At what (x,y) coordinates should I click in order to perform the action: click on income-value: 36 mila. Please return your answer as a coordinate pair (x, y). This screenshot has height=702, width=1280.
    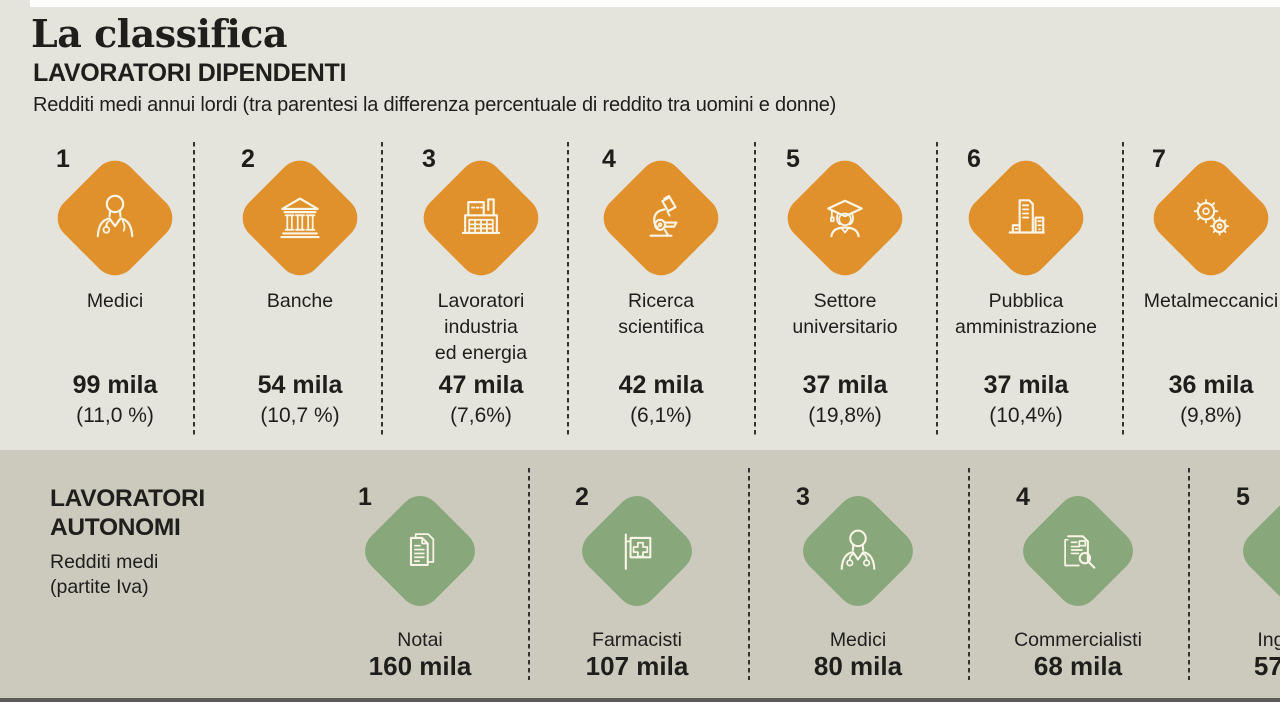
    Looking at the image, I should click on (1211, 385).